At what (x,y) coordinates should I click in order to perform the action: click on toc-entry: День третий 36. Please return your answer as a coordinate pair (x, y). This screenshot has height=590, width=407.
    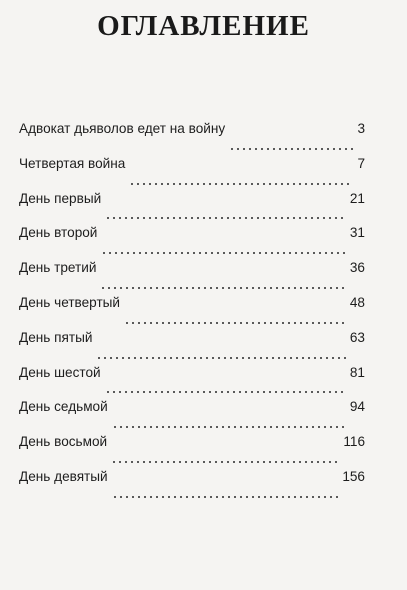
    Looking at the image, I should click on (192, 276).